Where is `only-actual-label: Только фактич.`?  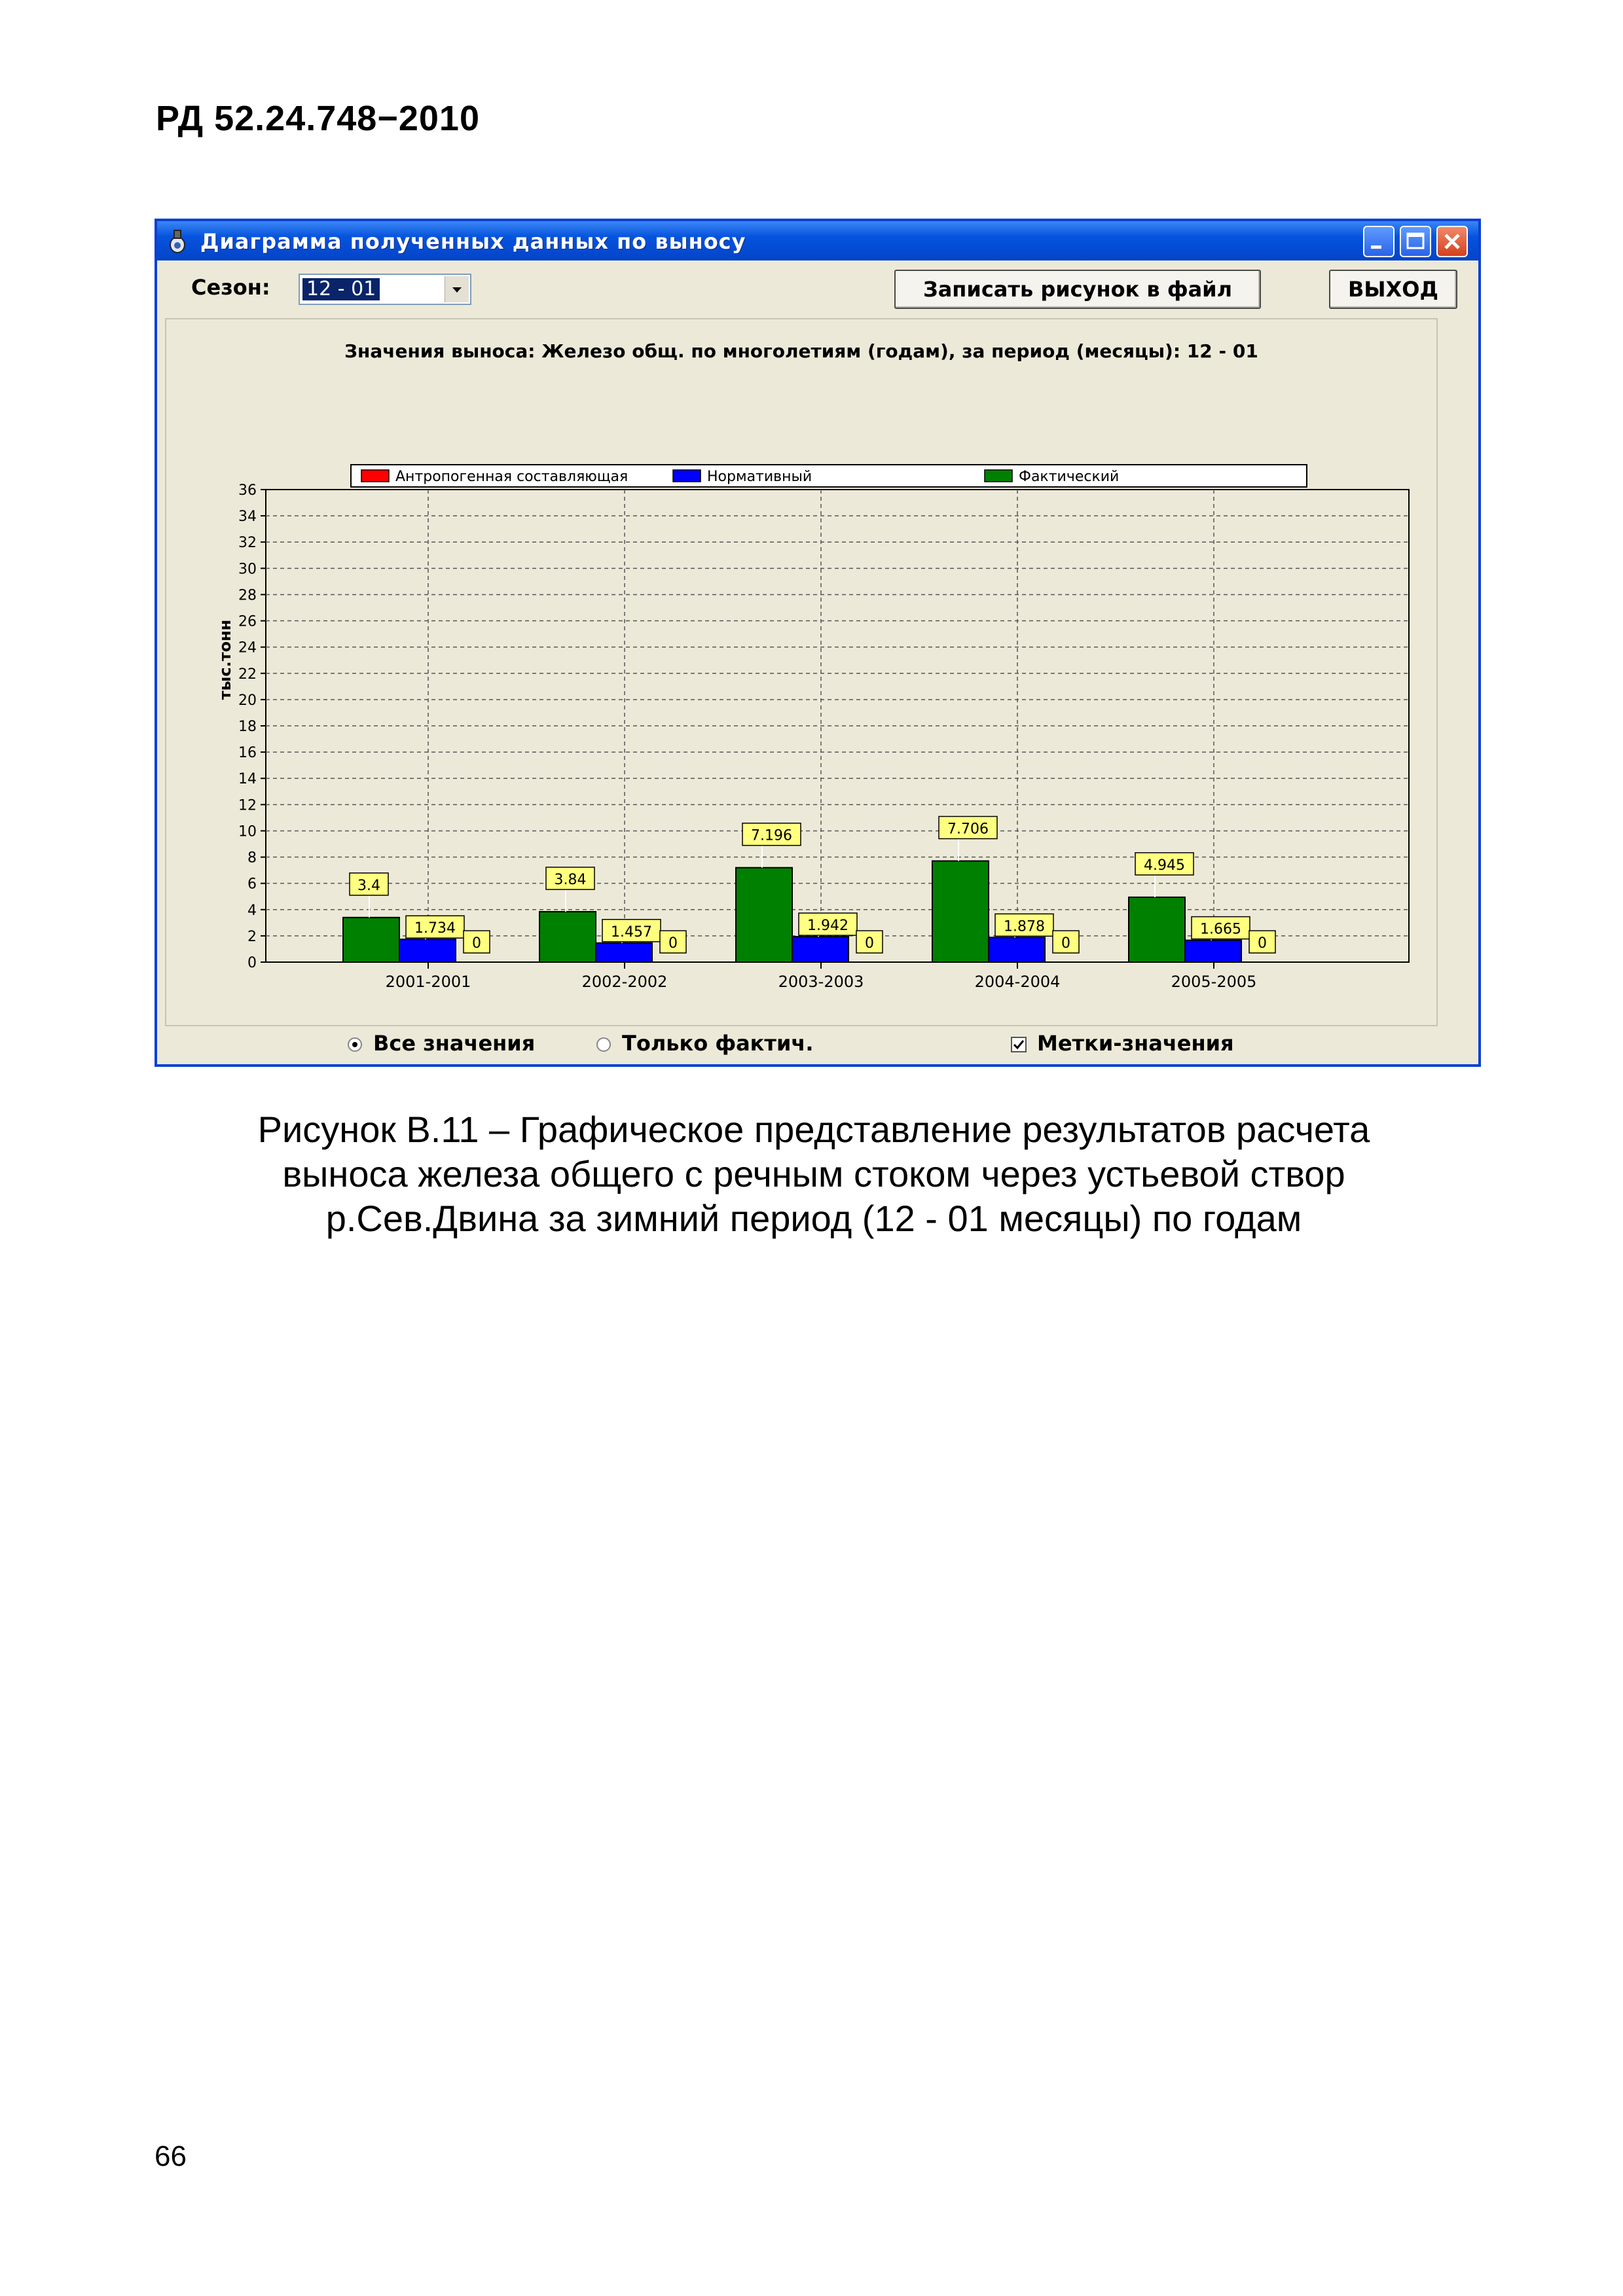 only-actual-label: Только фактич. is located at coordinates (718, 1043).